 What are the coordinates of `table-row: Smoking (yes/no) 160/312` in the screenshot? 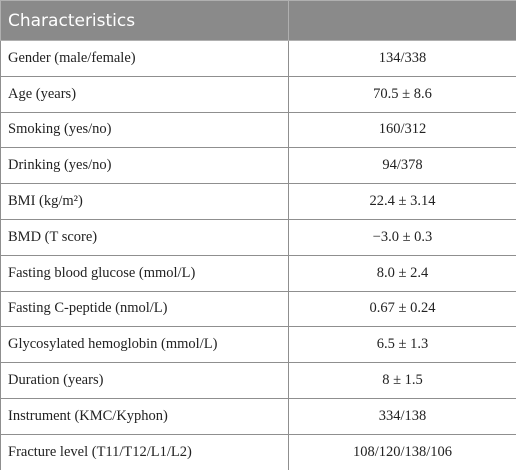 It's located at (258, 130).